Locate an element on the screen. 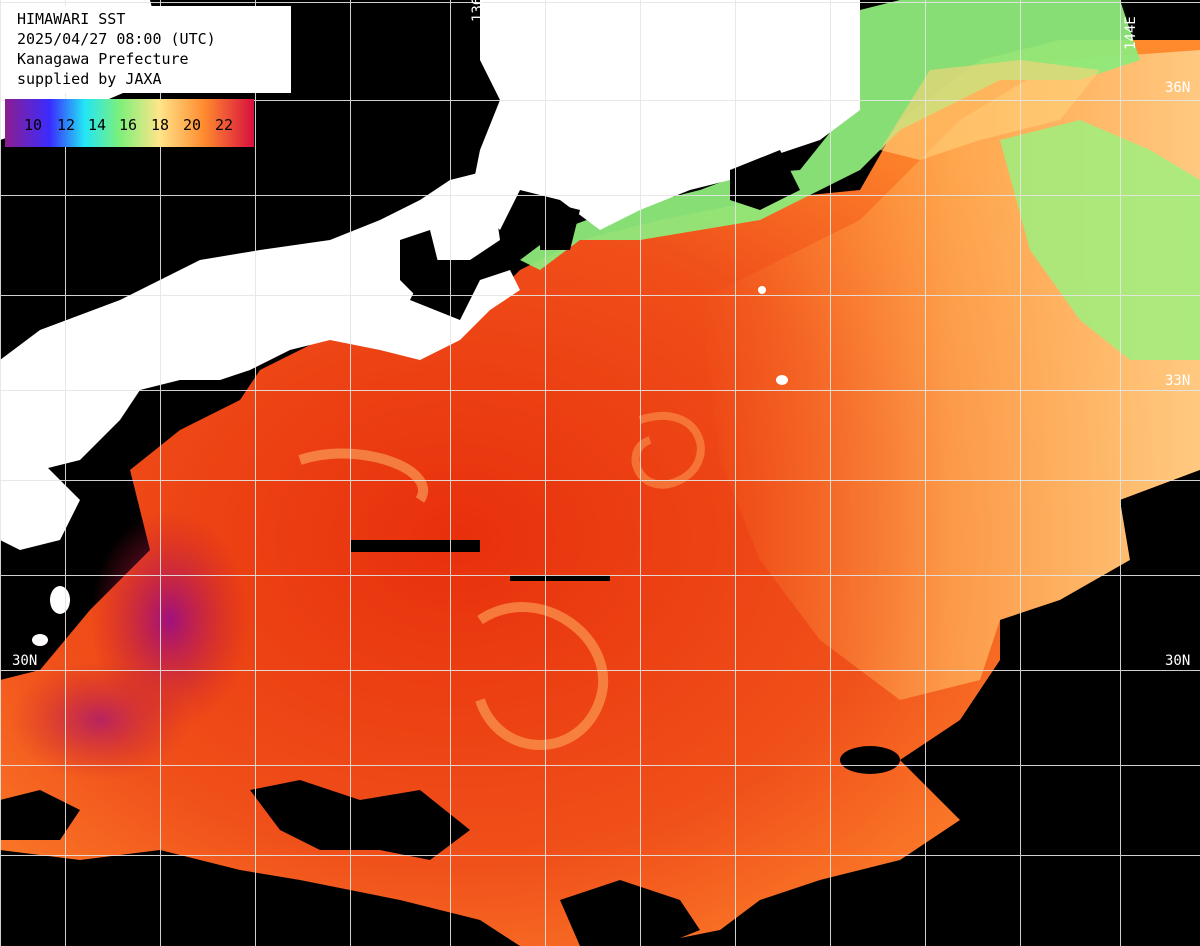 The image size is (1200, 946). cloud-patch-bottom is located at coordinates (630, 913).